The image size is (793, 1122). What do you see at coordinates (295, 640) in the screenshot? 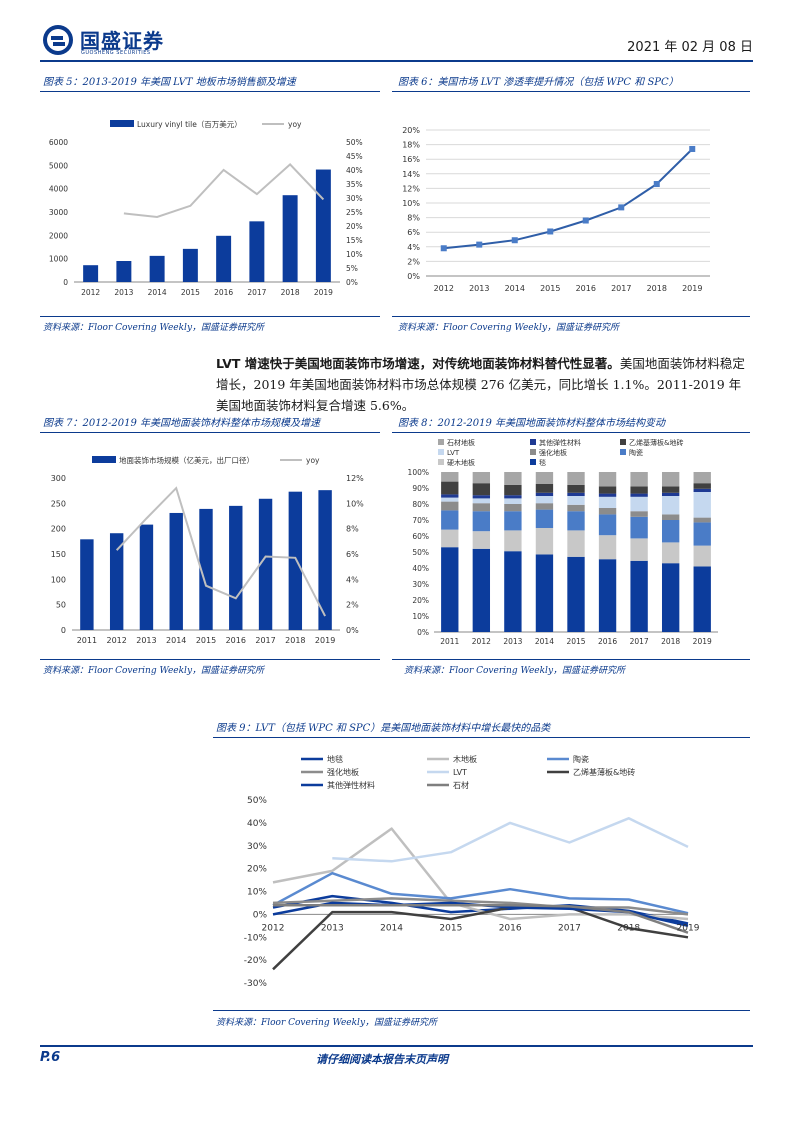
I see `fig7-xtick: 2018` at bounding box center [295, 640].